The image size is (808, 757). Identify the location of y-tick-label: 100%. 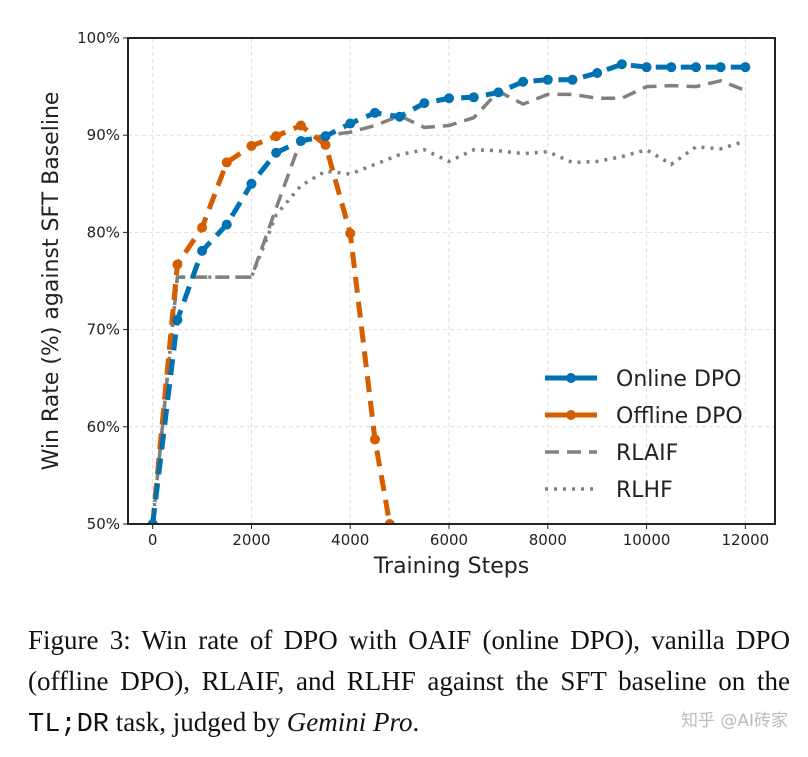
(98, 38).